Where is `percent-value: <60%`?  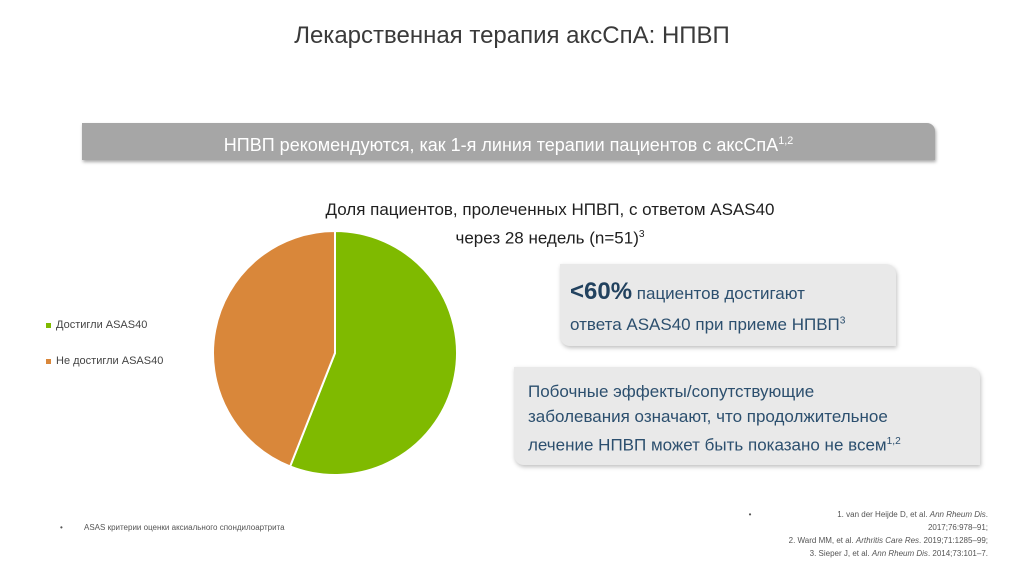
percent-value: <60% is located at coordinates (601, 291).